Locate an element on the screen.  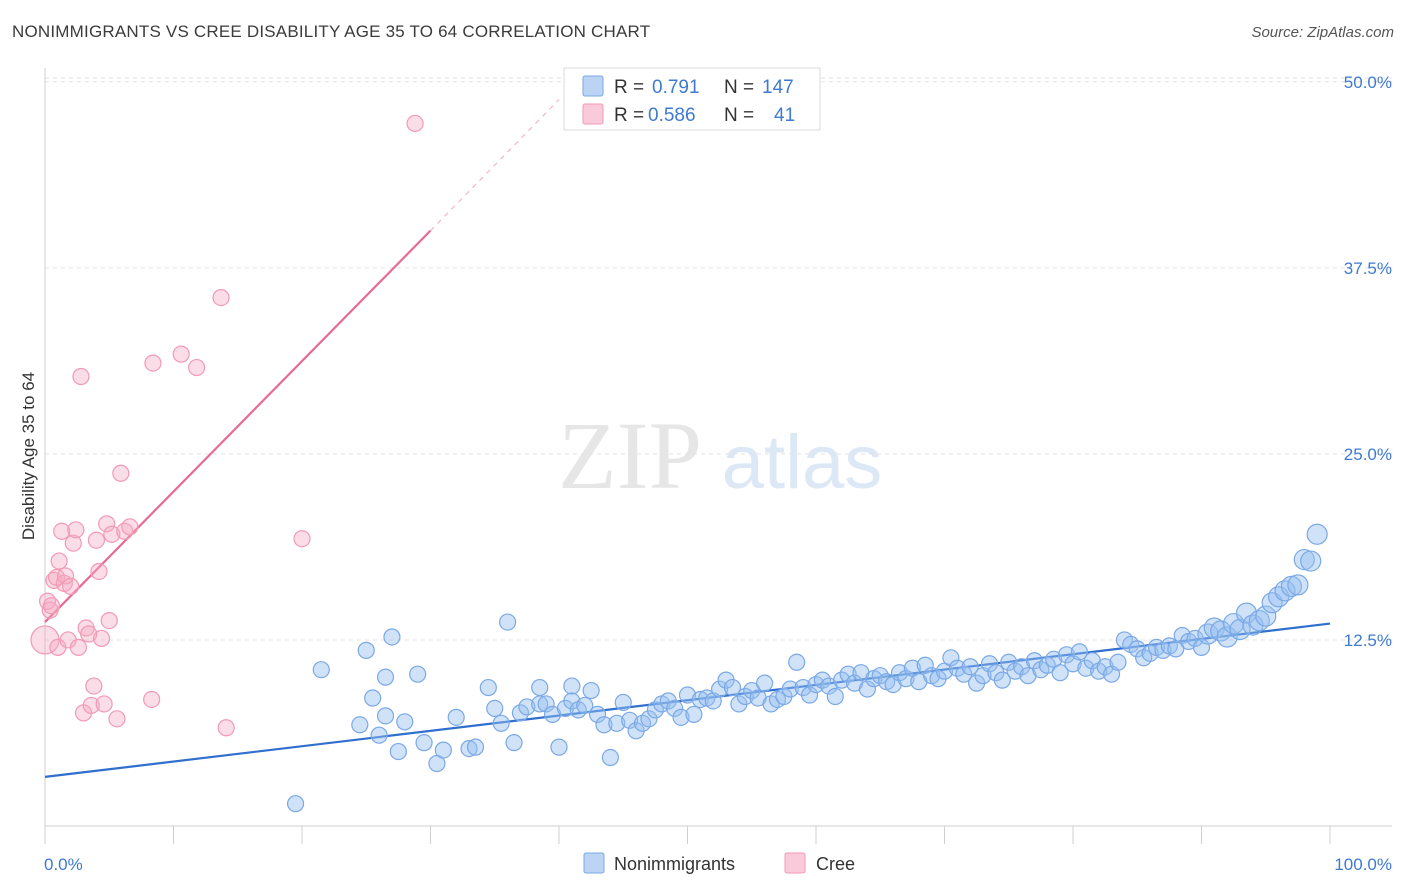
bottom-legend-label-cree: Cree is located at coordinates (835, 864).